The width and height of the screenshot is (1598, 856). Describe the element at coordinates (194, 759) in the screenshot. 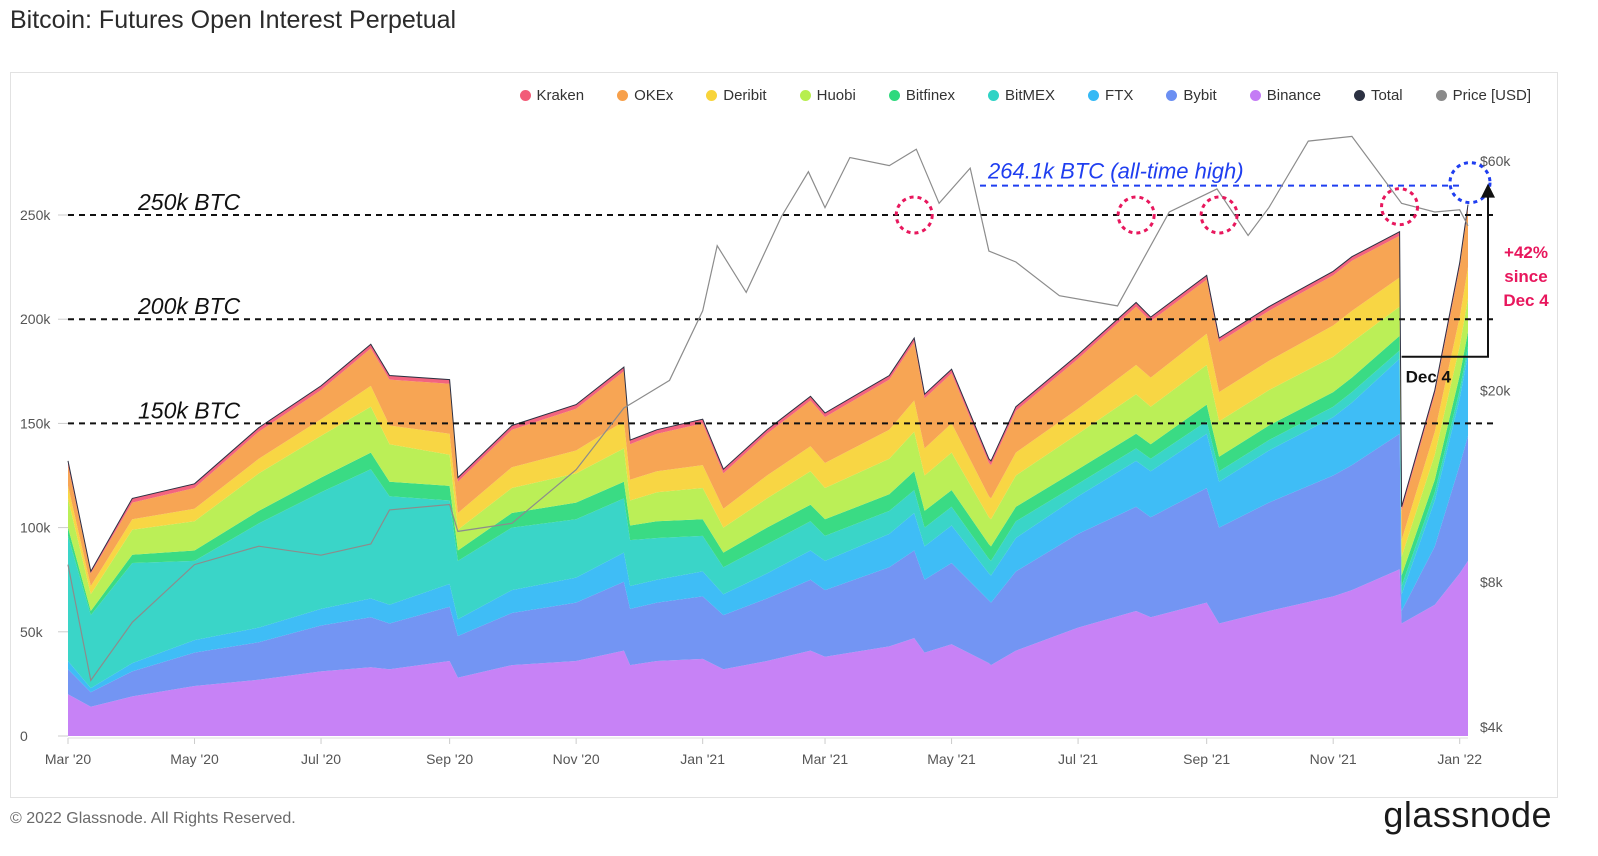

I see `x-tick-label: May '20` at that location.